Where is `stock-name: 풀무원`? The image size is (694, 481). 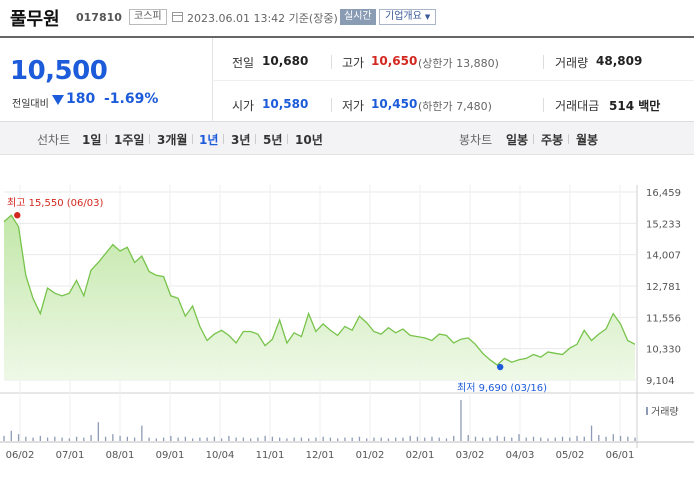 stock-name: 풀무원 is located at coordinates (35, 19).